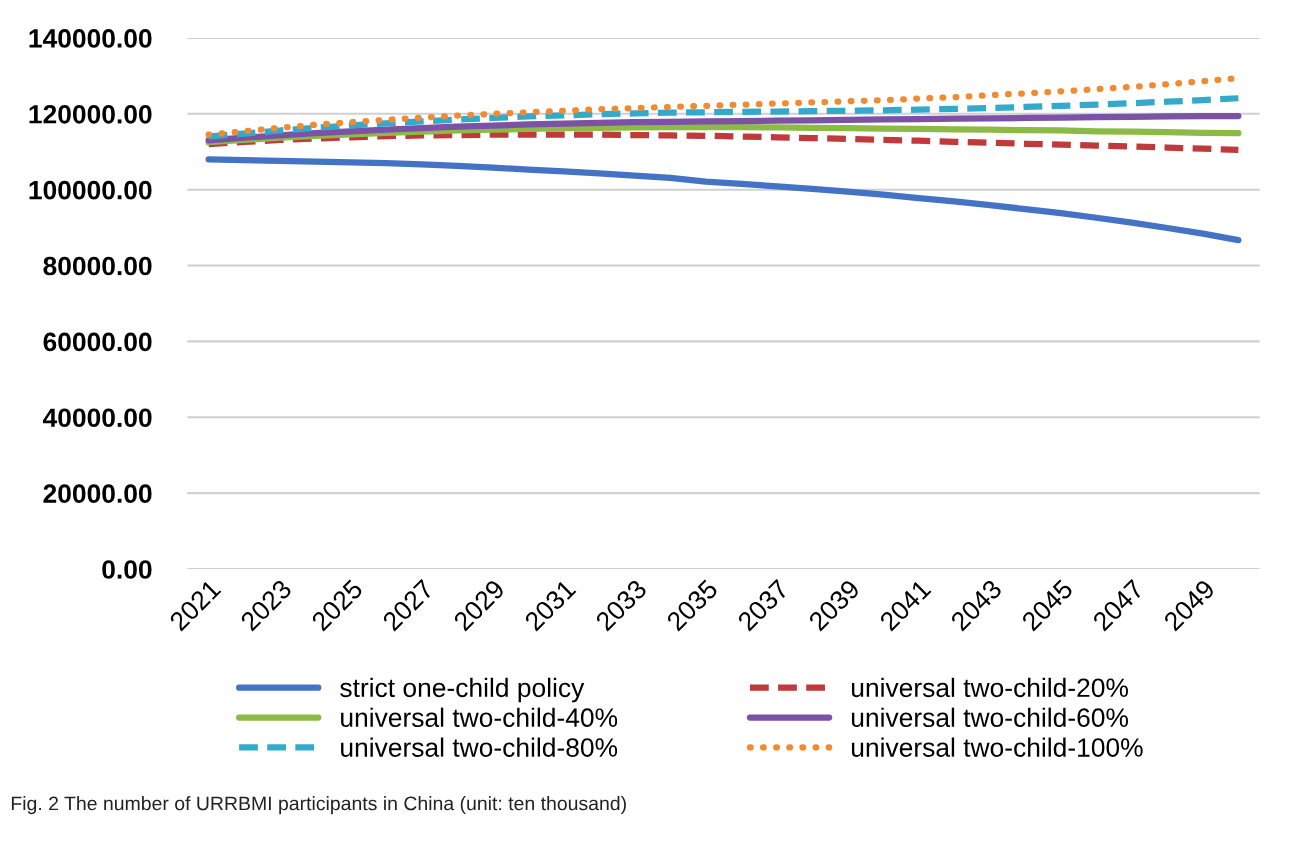 This screenshot has width=1292, height=843. What do you see at coordinates (989, 717) in the screenshot?
I see `legend-label: universal two-child-60%` at bounding box center [989, 717].